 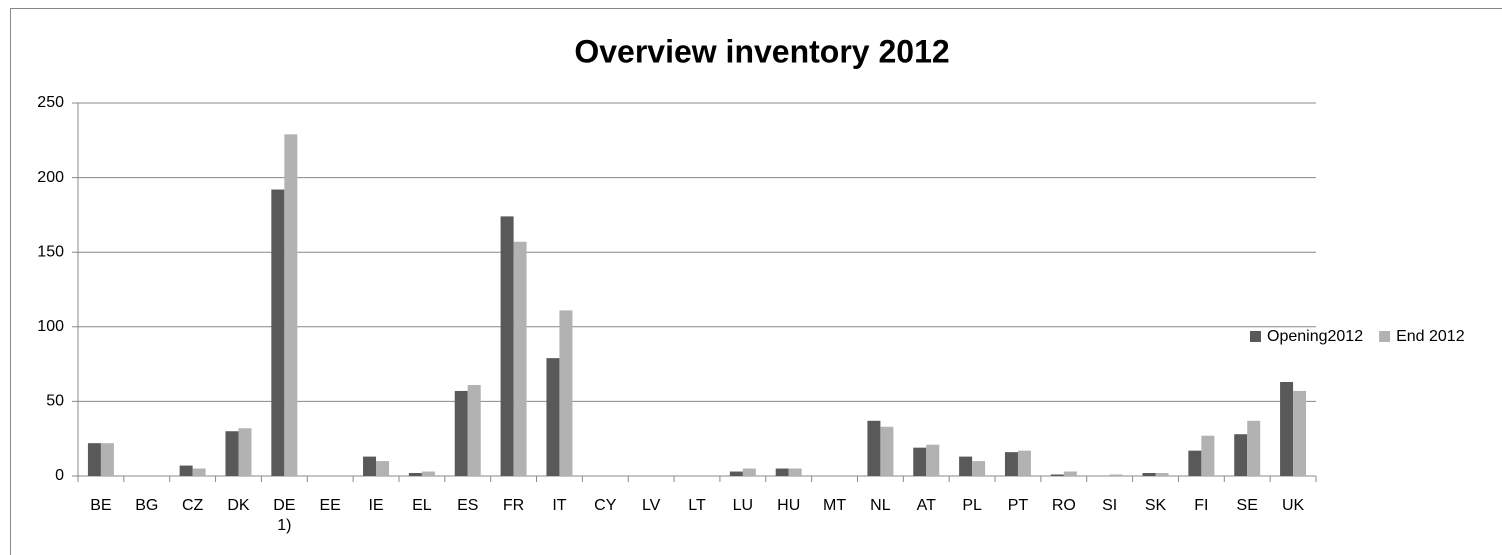 What do you see at coordinates (50, 326) in the screenshot?
I see `y-tick-label: 100` at bounding box center [50, 326].